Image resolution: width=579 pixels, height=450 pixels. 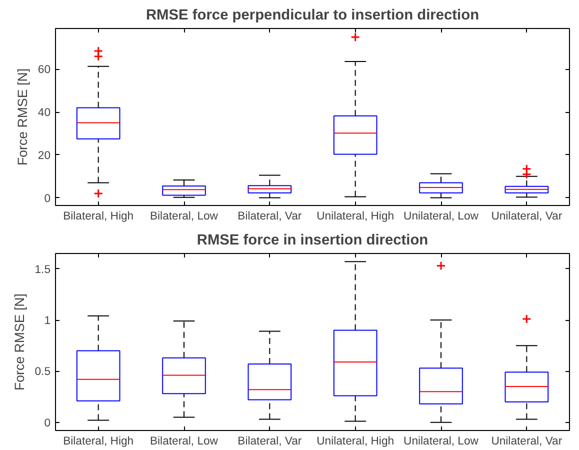 I want to click on chart-title: RMSE force in insertion direction, so click(x=312, y=240).